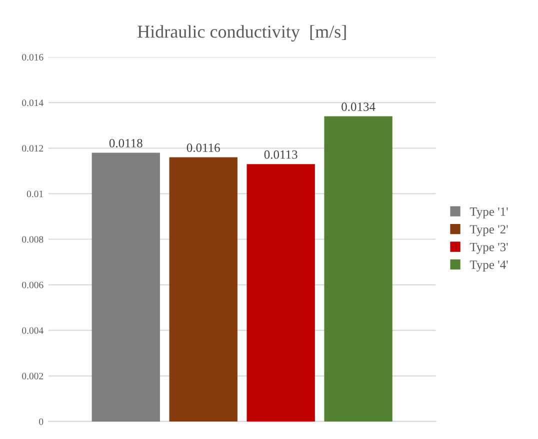 The image size is (538, 439). What do you see at coordinates (203, 148) in the screenshot?
I see `data-label: 0.0116` at bounding box center [203, 148].